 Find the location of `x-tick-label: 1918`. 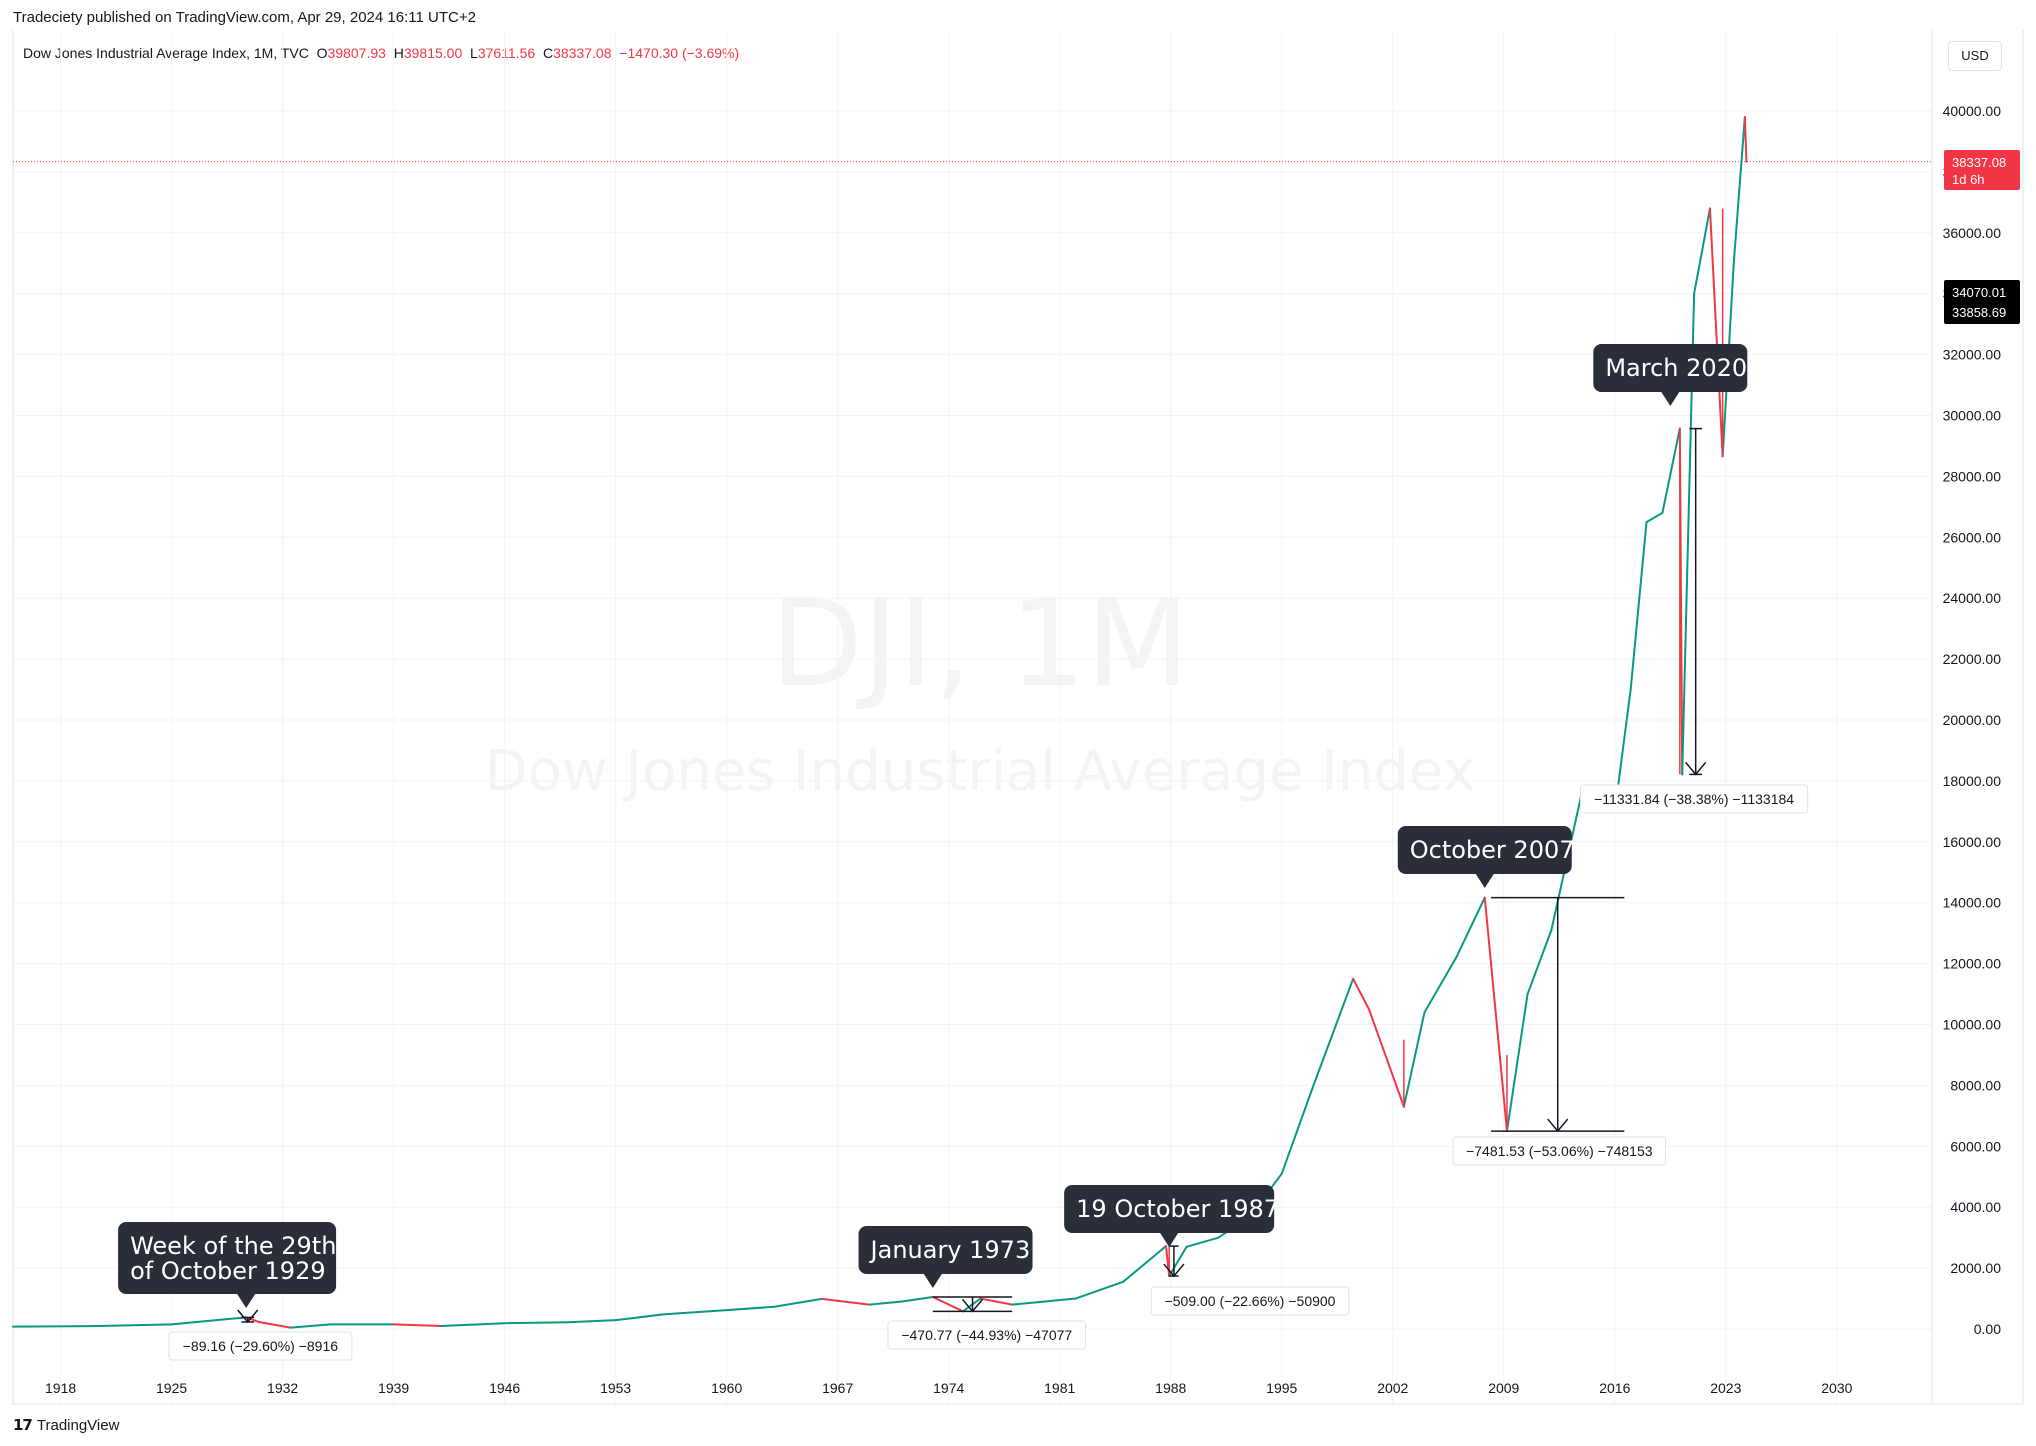

x-tick-label: 1918 is located at coordinates (60, 1388).